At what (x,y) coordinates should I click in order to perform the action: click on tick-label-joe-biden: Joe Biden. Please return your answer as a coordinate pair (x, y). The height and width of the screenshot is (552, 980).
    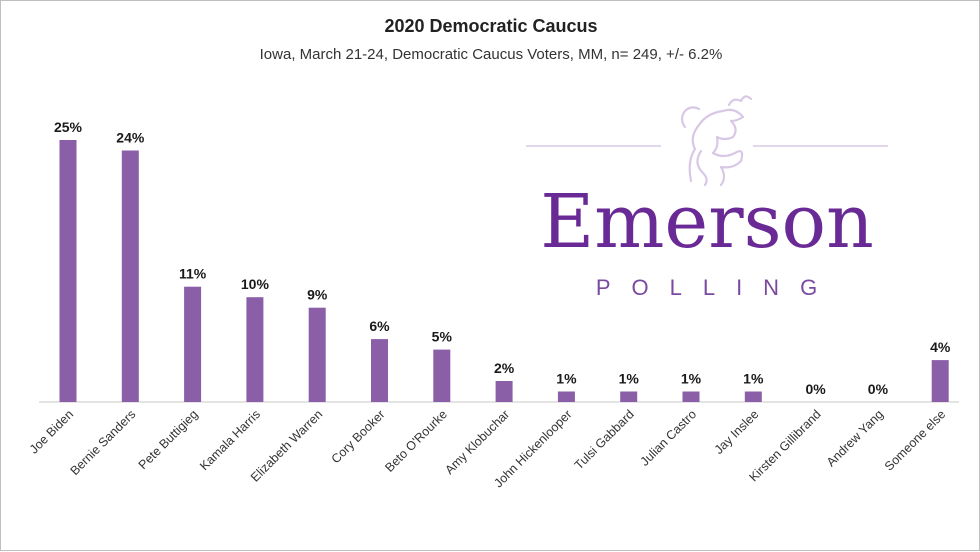
    Looking at the image, I should click on (51, 431).